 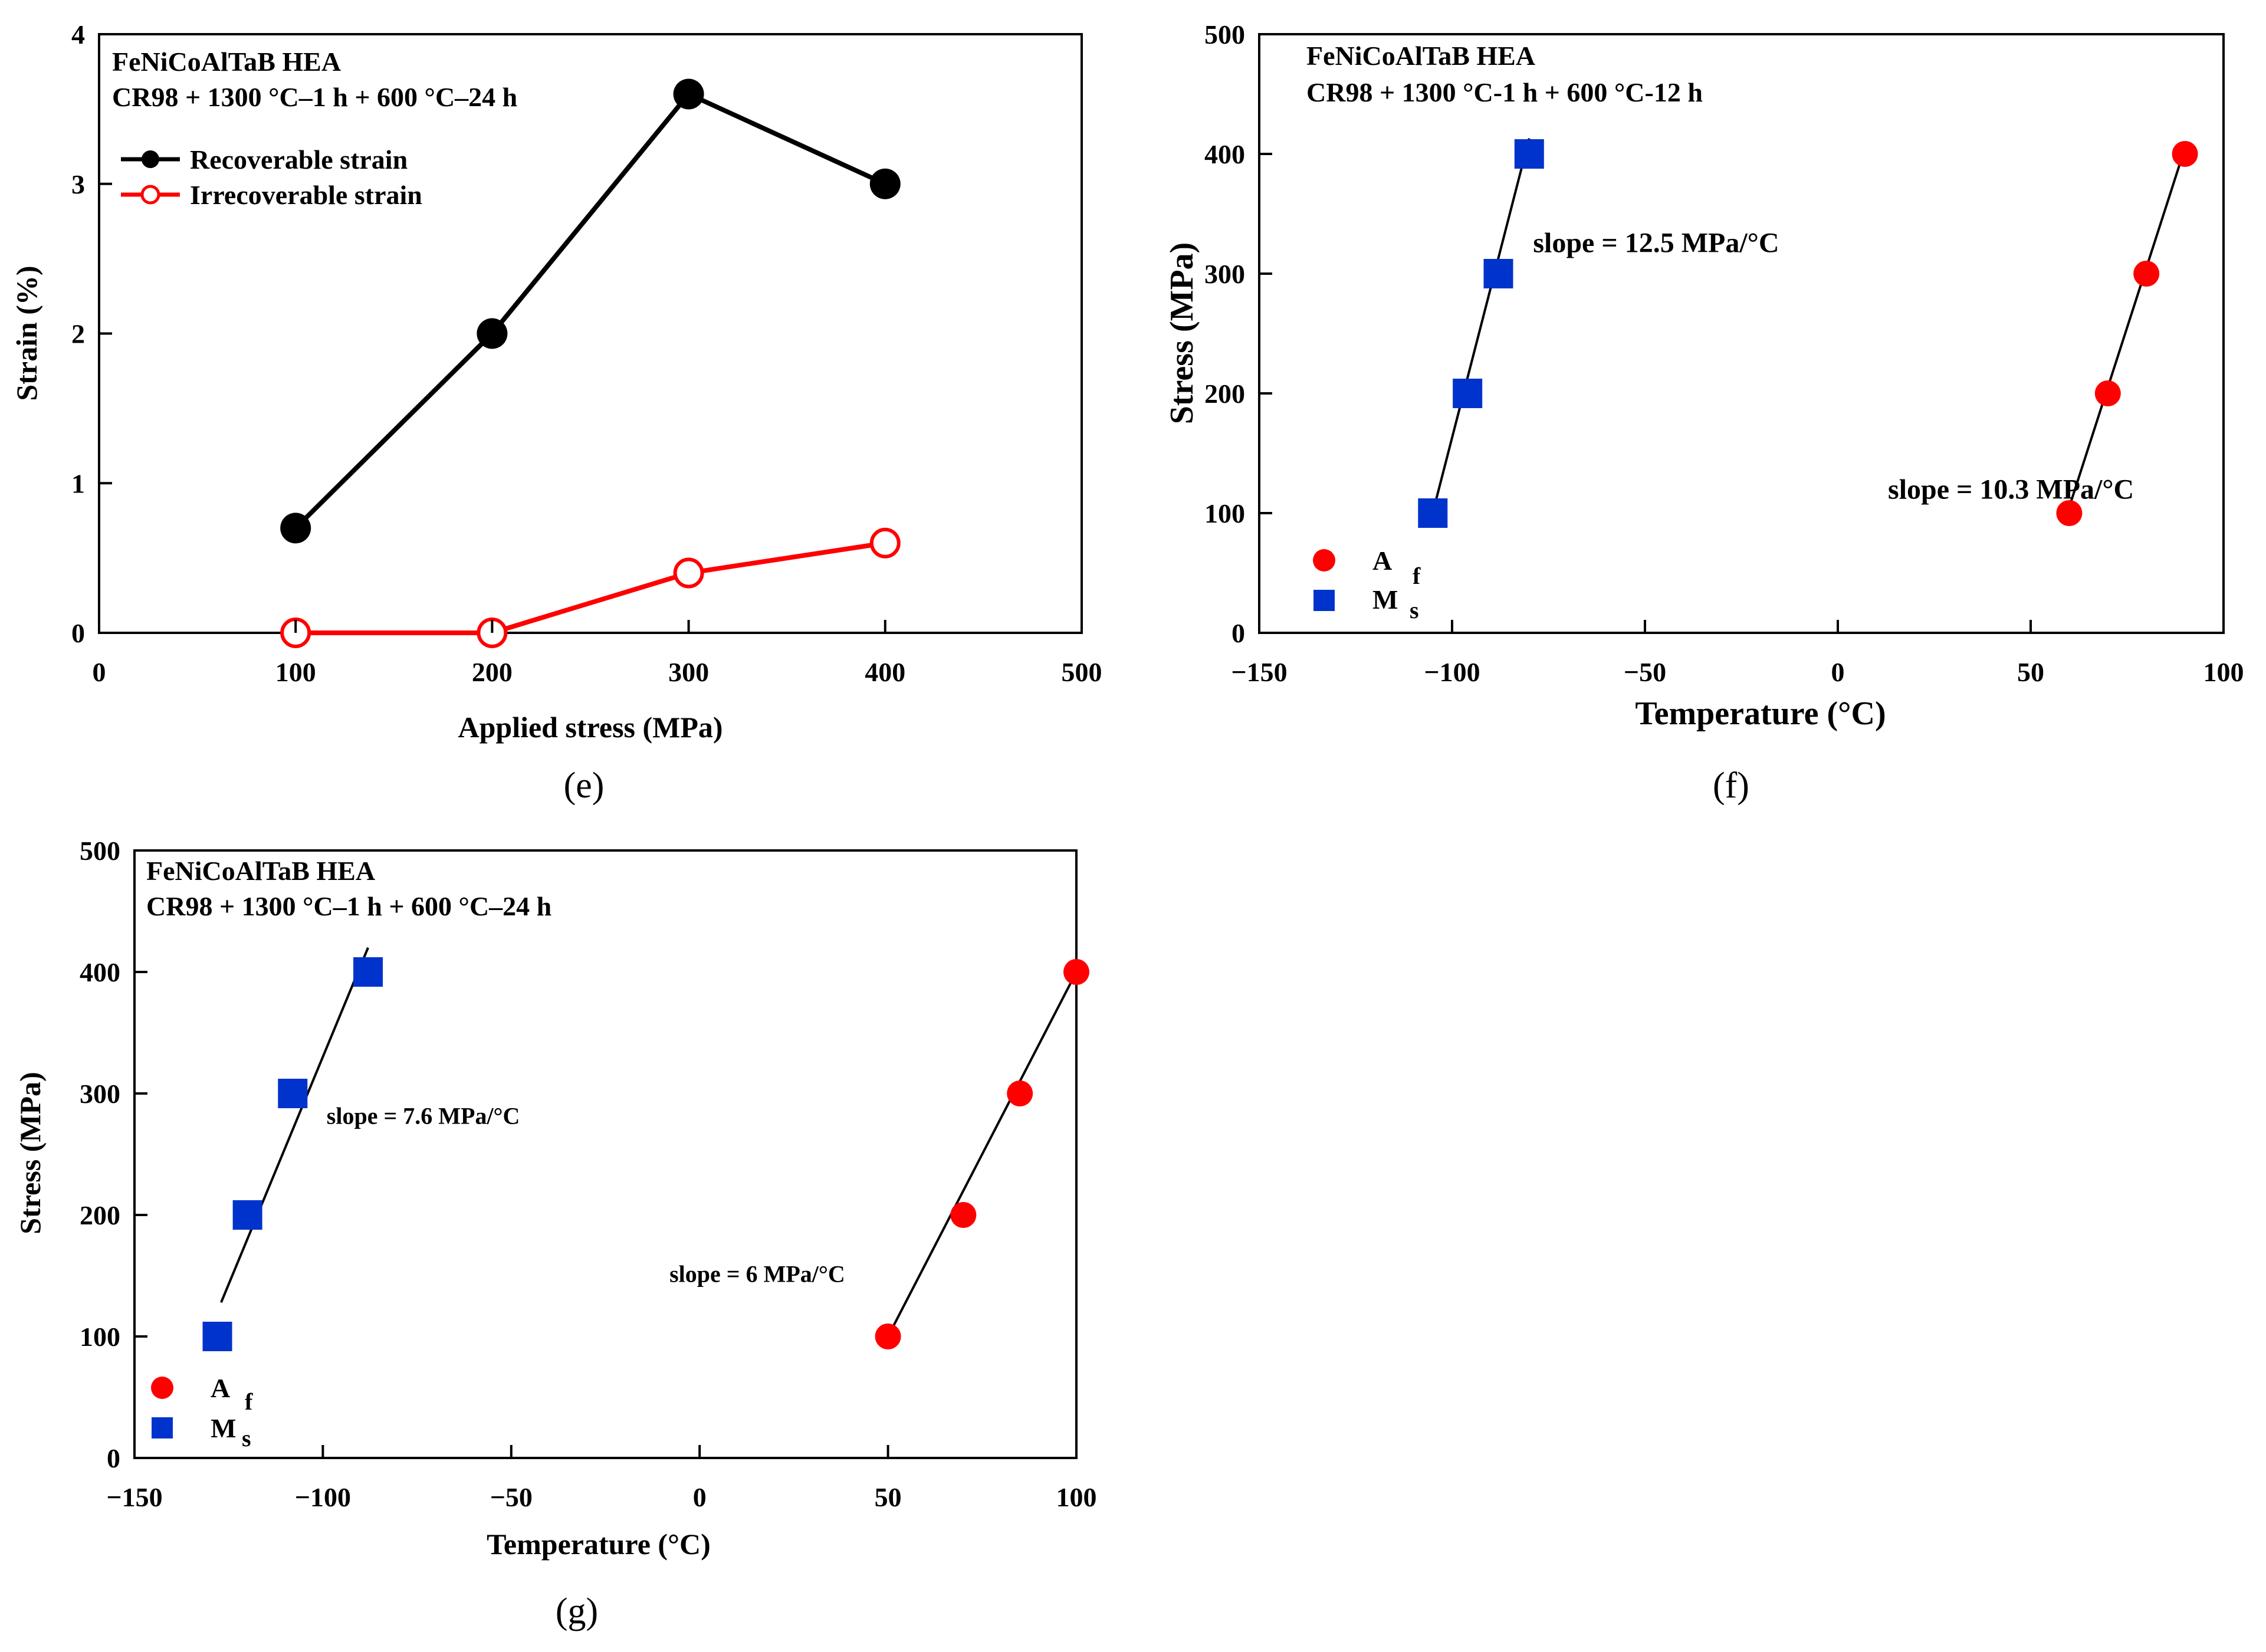 What do you see at coordinates (757, 1273) in the screenshot?
I see `slope-annotation: slope = 6 MPa/°C` at bounding box center [757, 1273].